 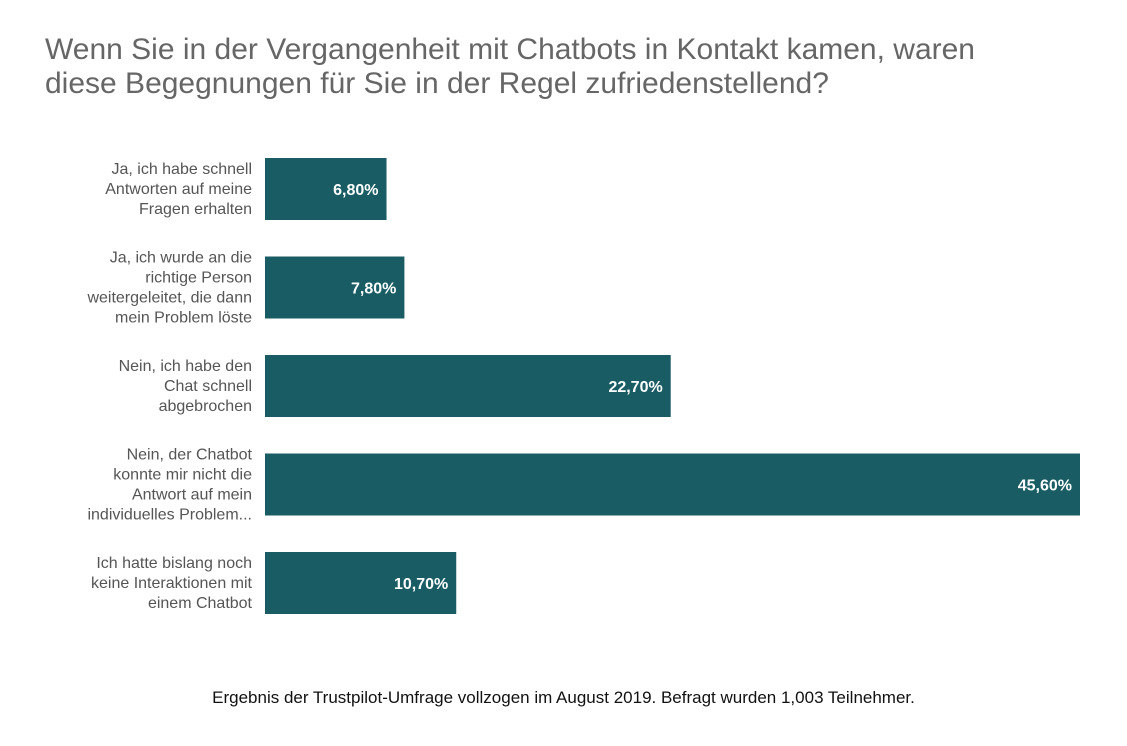 What do you see at coordinates (195, 209) in the screenshot?
I see `category-label-line: Fragen erhalten` at bounding box center [195, 209].